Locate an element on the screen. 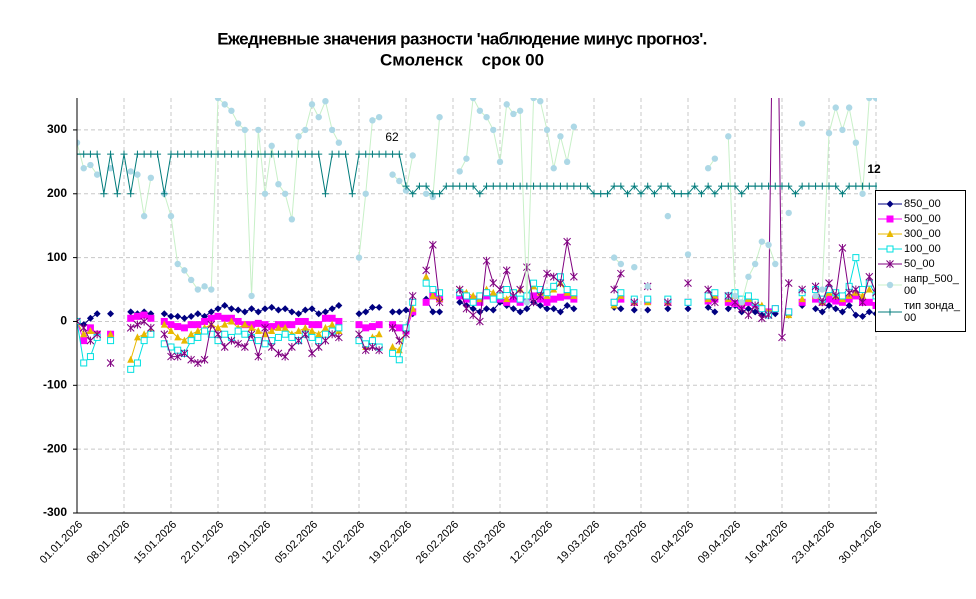  legend-marker is located at coordinates (890, 285).